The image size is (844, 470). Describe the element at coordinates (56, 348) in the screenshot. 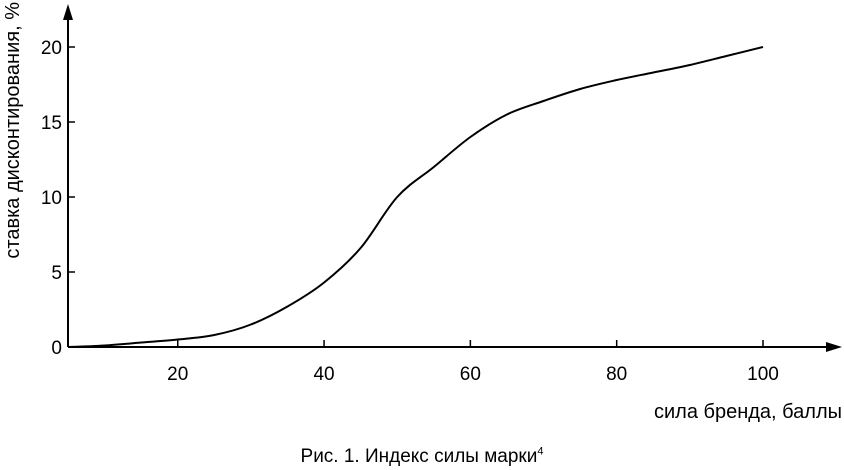

I see `y-tick-label: 0` at that location.